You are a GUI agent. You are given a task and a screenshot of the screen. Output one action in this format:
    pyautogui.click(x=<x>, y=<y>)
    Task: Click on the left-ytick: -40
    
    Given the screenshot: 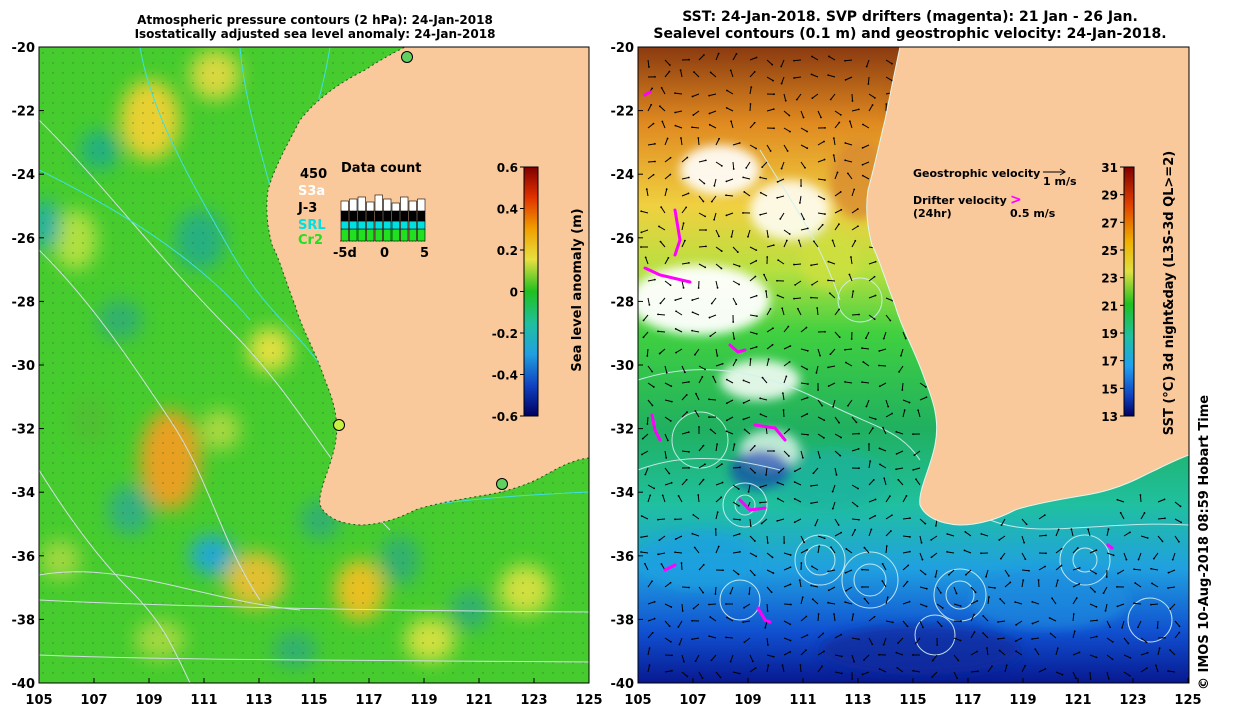 What is the action you would take?
    pyautogui.click(x=24, y=684)
    